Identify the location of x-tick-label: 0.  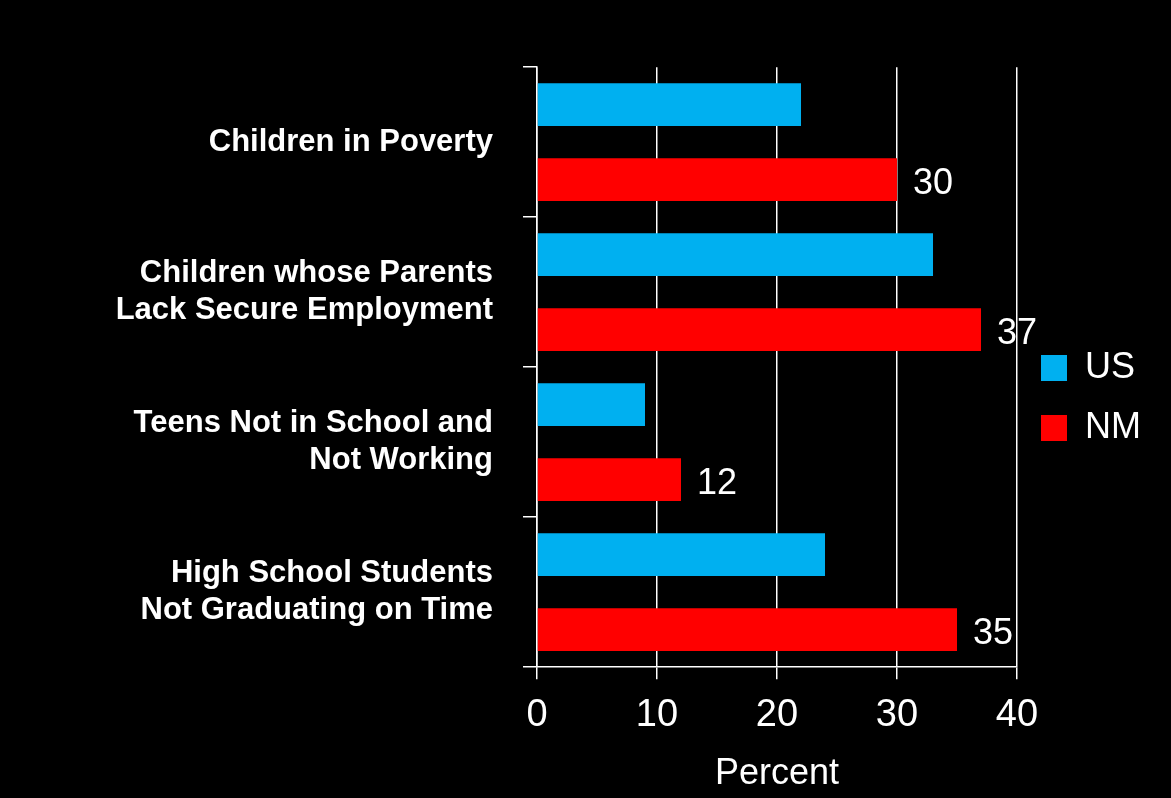
(537, 713).